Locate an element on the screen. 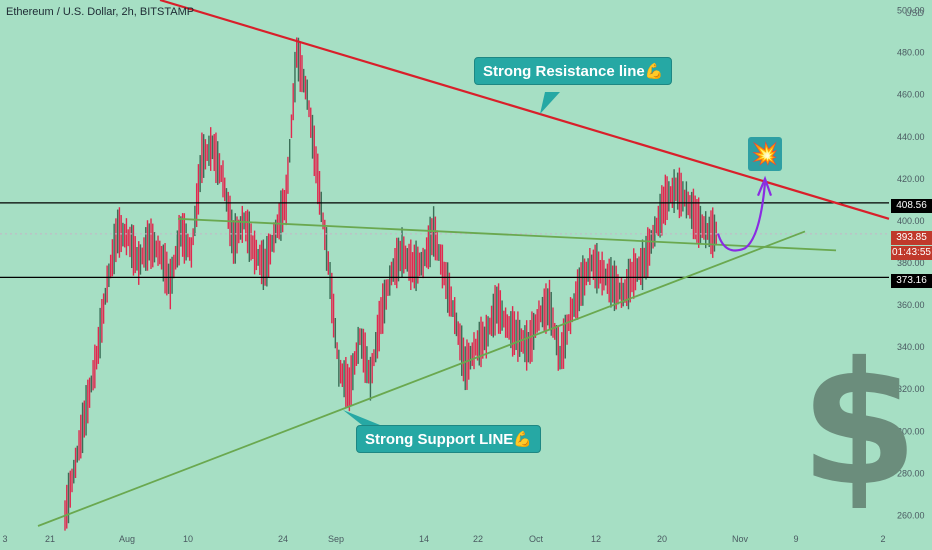 Image resolution: width=932 pixels, height=550 pixels. x-tick-label: 24 is located at coordinates (283, 539).